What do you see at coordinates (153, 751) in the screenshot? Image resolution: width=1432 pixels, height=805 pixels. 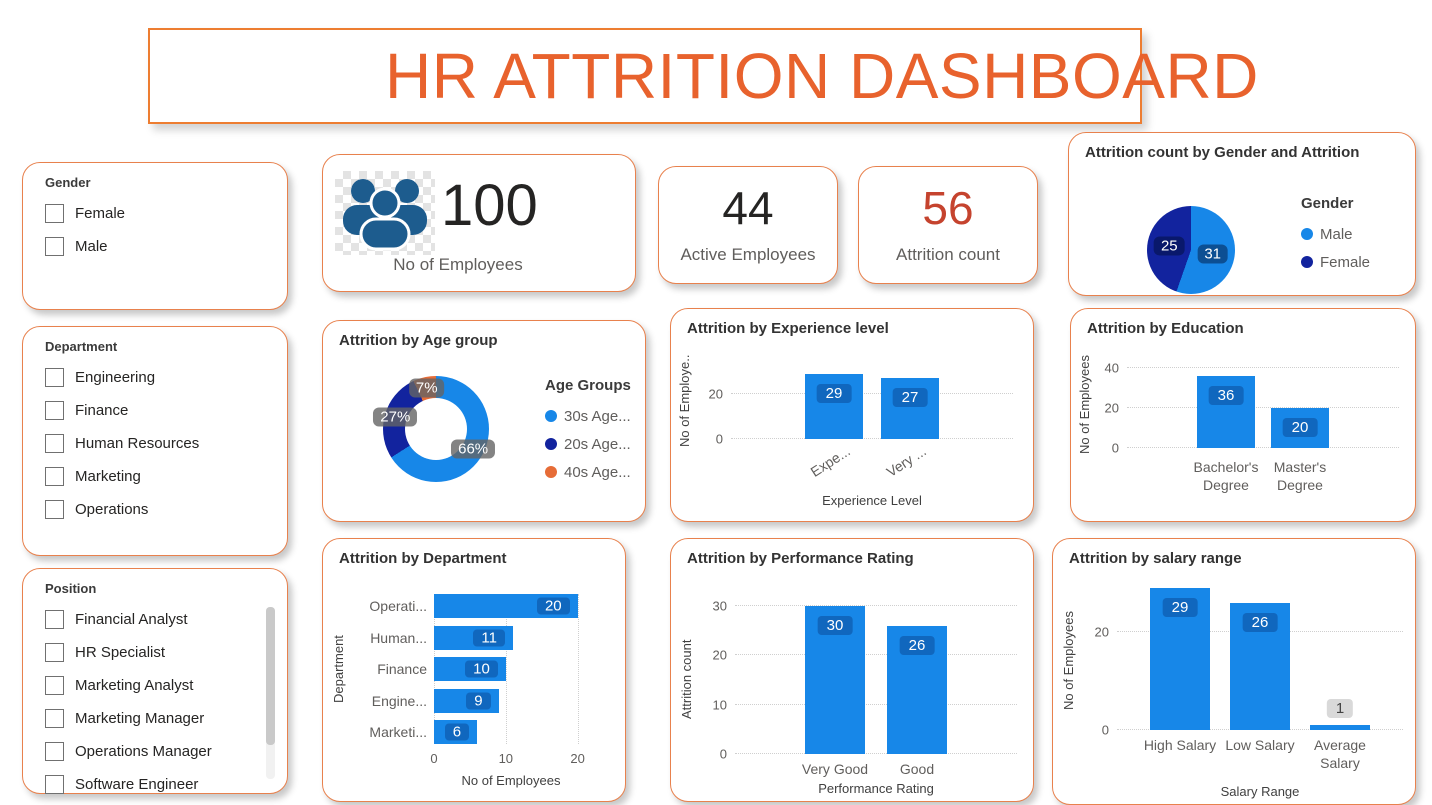 I see `filter-option-operations-manager: Operations Manager` at bounding box center [153, 751].